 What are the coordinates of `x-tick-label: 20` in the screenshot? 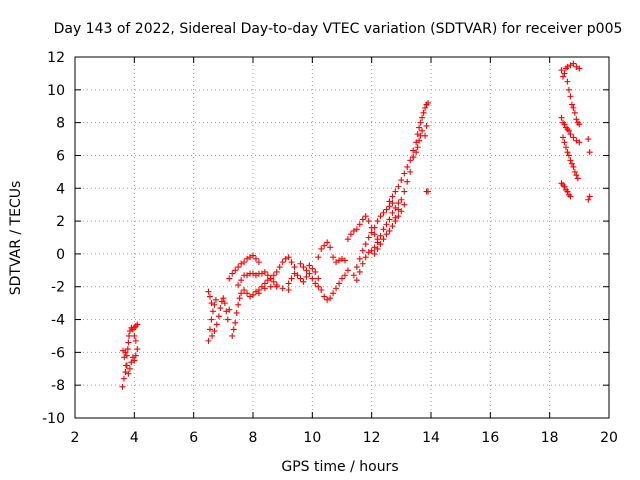 It's located at (609, 438).